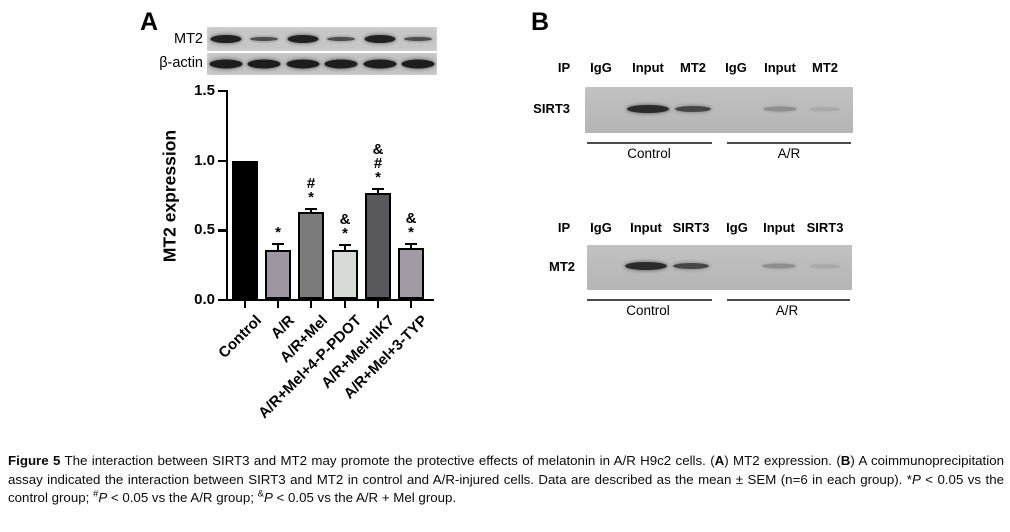 The image size is (1010, 532). What do you see at coordinates (204, 230) in the screenshot?
I see `y-tick-label: 0.5` at bounding box center [204, 230].